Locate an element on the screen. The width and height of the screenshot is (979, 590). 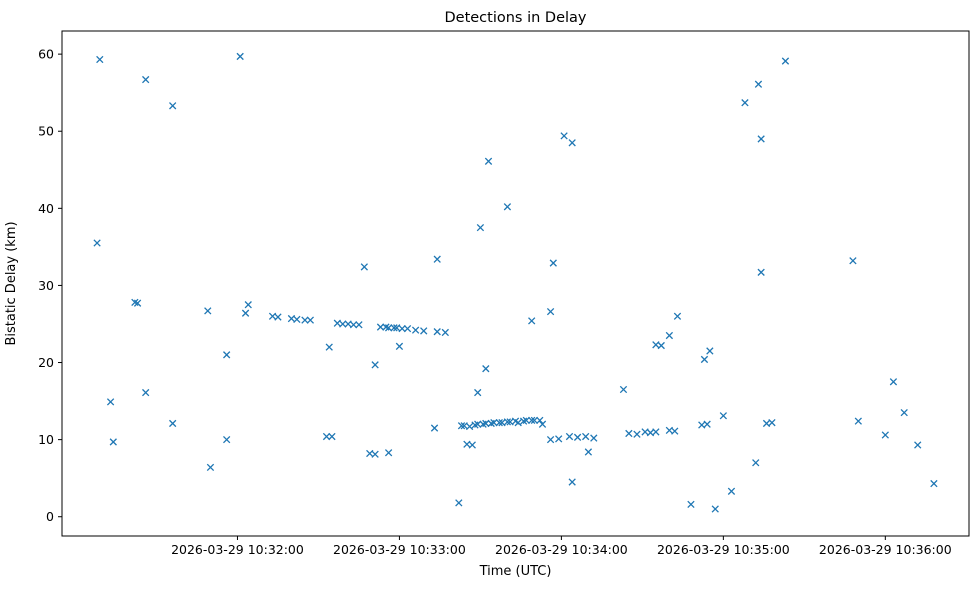
x-tick-label: 2026-03-29 10:32:00 is located at coordinates (237, 549).